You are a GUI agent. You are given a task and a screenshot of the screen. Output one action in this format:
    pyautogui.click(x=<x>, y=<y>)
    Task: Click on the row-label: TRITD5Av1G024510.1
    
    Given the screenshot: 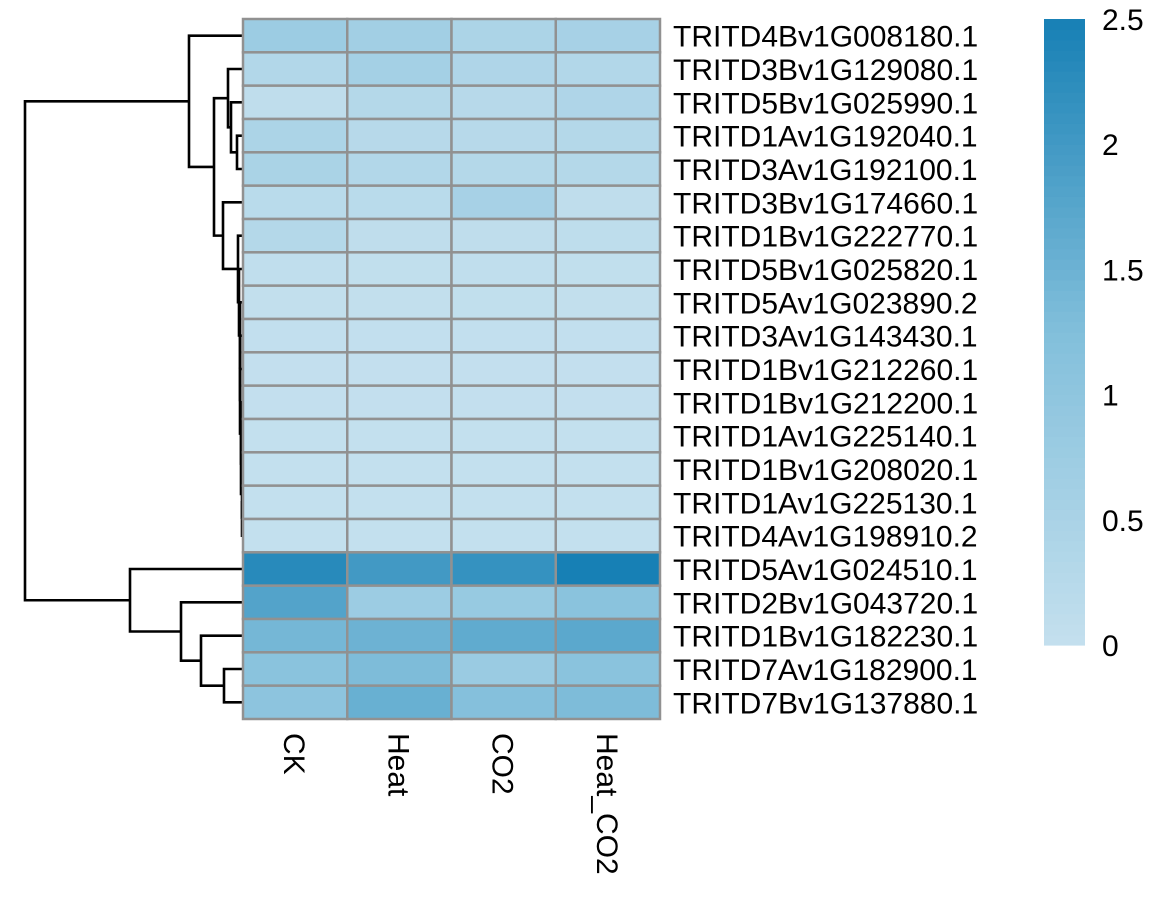 What is the action you would take?
    pyautogui.click(x=825, y=570)
    